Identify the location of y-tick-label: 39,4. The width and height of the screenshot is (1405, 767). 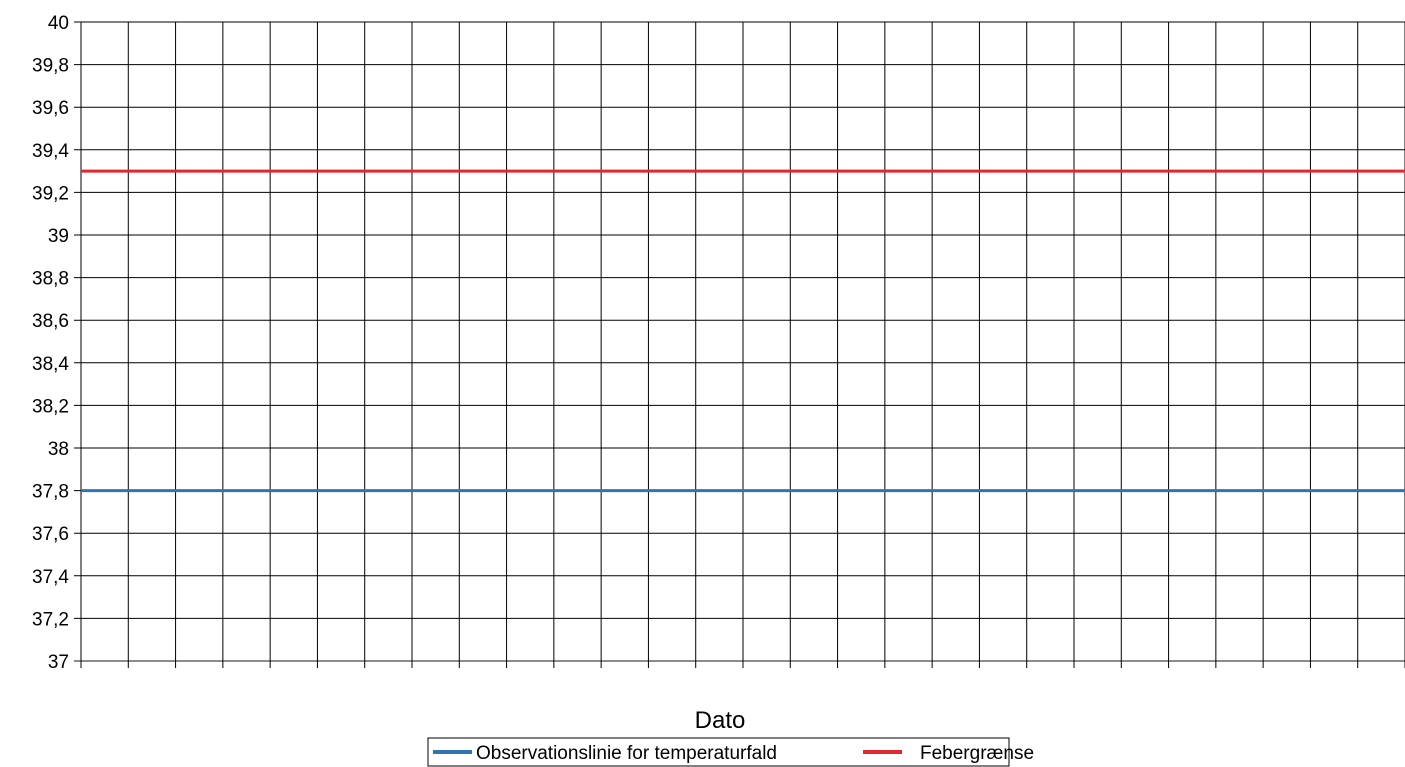
(50, 151).